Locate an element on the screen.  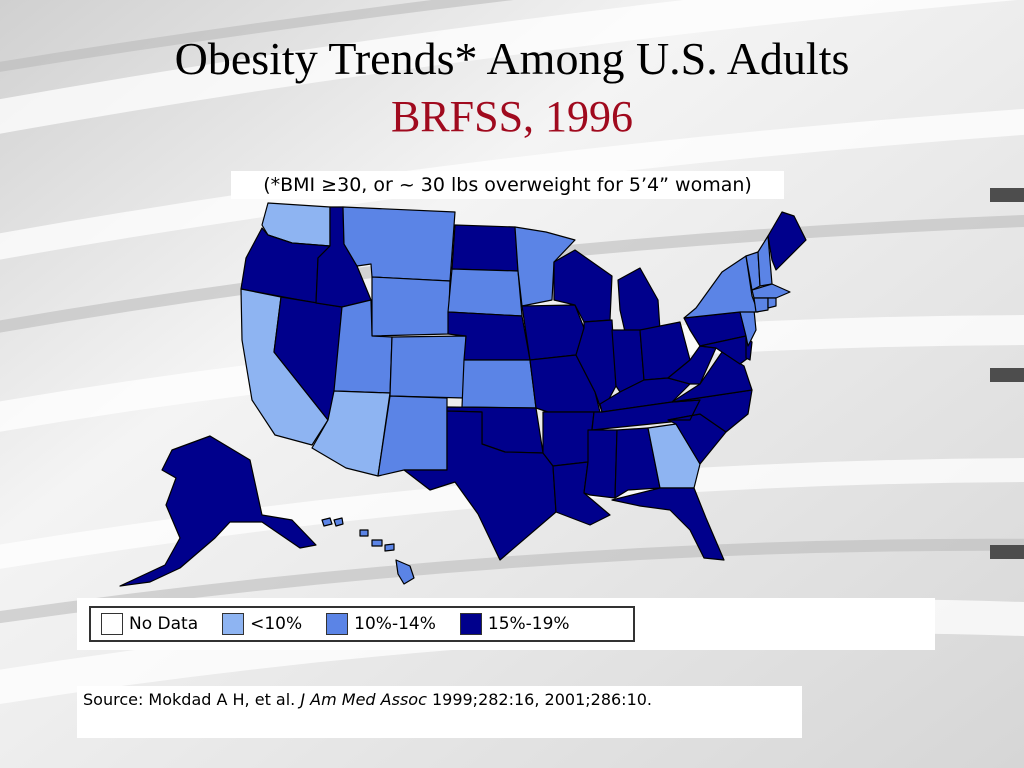
state-texas is located at coordinates (480, 485).